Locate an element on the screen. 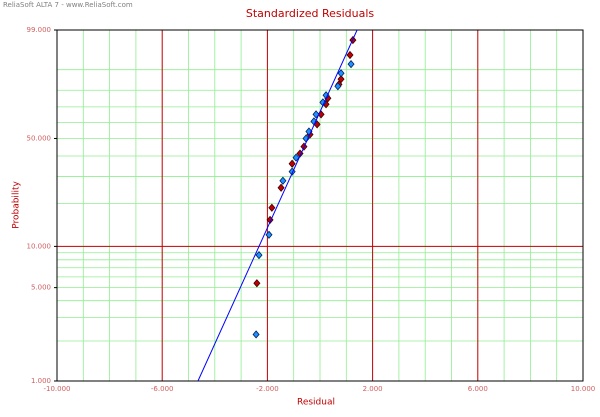  x-axis-label: Residual is located at coordinates (316, 403).